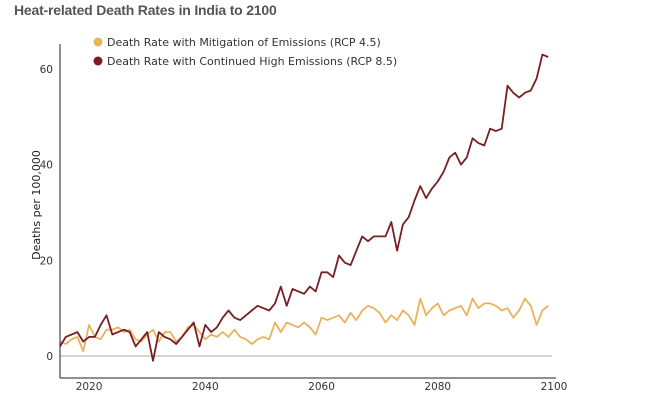 The width and height of the screenshot is (645, 401). I want to click on y-tick-label: 40, so click(46, 166).